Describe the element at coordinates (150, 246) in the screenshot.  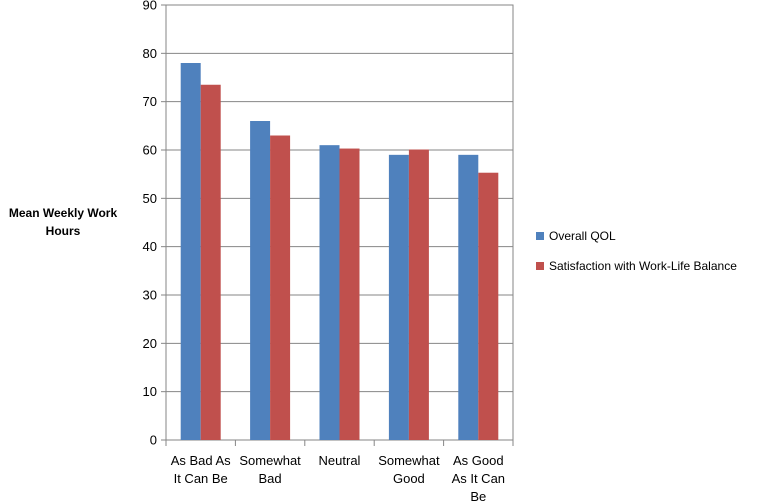
I see `y-tick-label: 40` at that location.